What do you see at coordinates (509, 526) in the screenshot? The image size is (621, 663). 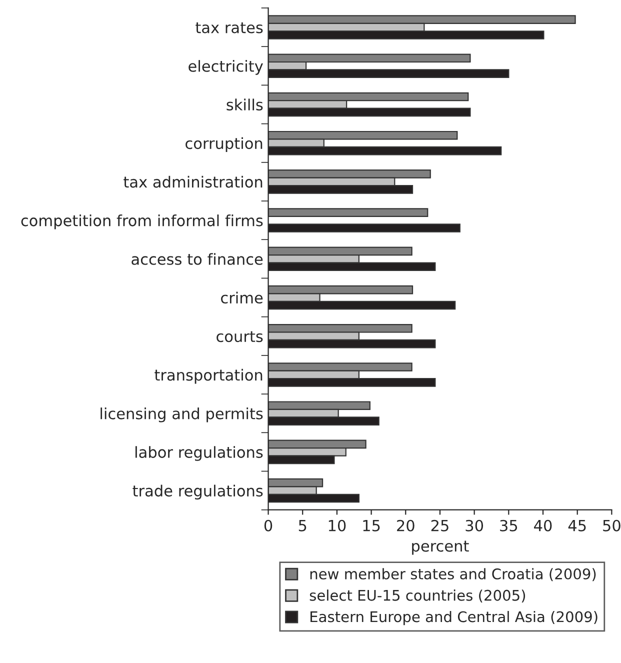 I see `x-tick-label: 35` at bounding box center [509, 526].